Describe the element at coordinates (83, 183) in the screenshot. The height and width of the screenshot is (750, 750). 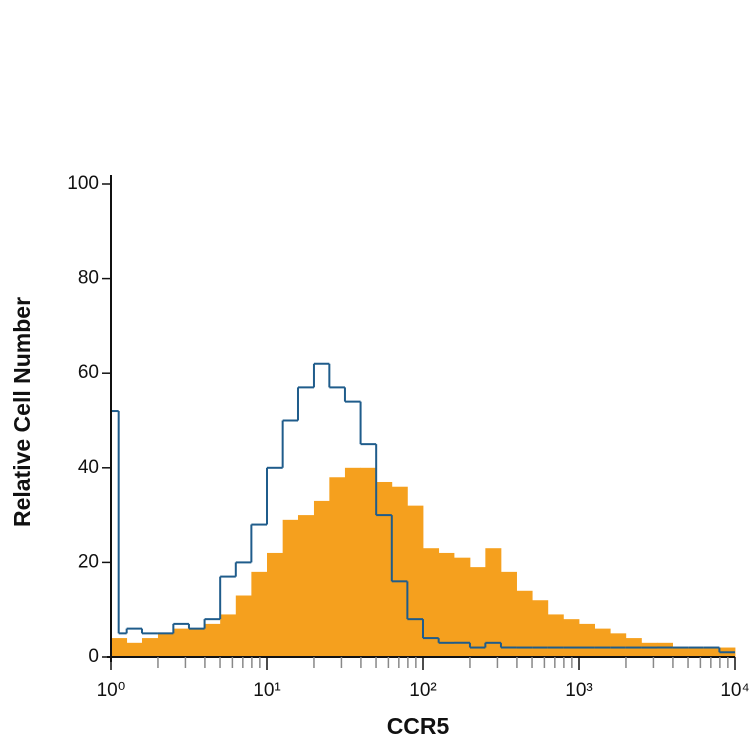
I see `y-tick-label: 100` at that location.